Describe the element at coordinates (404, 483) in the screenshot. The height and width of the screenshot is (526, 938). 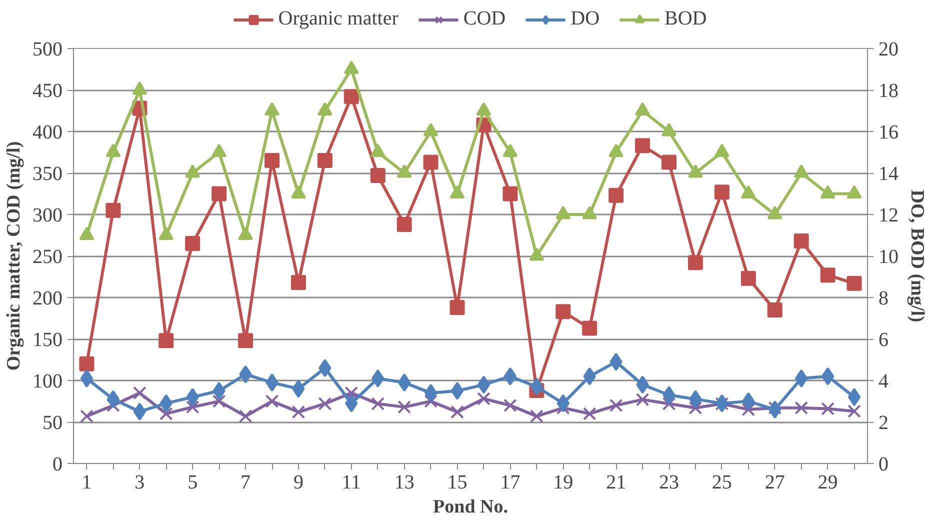
I see `x-tick-label: 13` at that location.